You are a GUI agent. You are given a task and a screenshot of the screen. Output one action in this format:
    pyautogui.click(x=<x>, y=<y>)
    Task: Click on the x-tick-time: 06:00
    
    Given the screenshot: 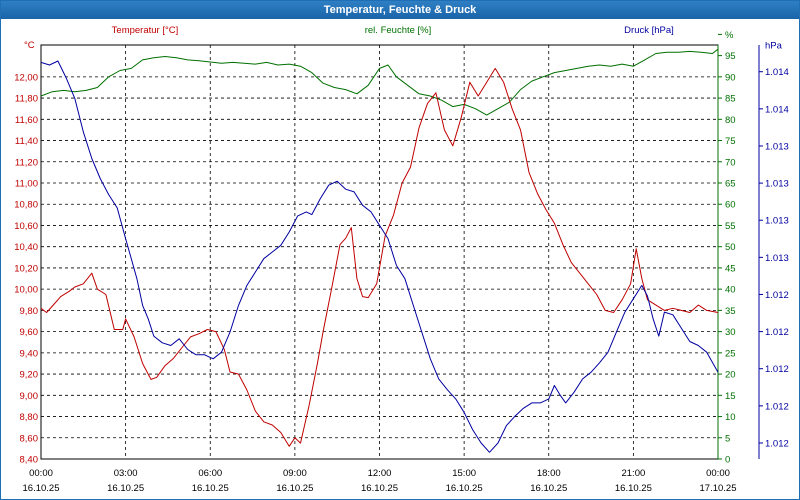 What is the action you would take?
    pyautogui.click(x=210, y=473)
    